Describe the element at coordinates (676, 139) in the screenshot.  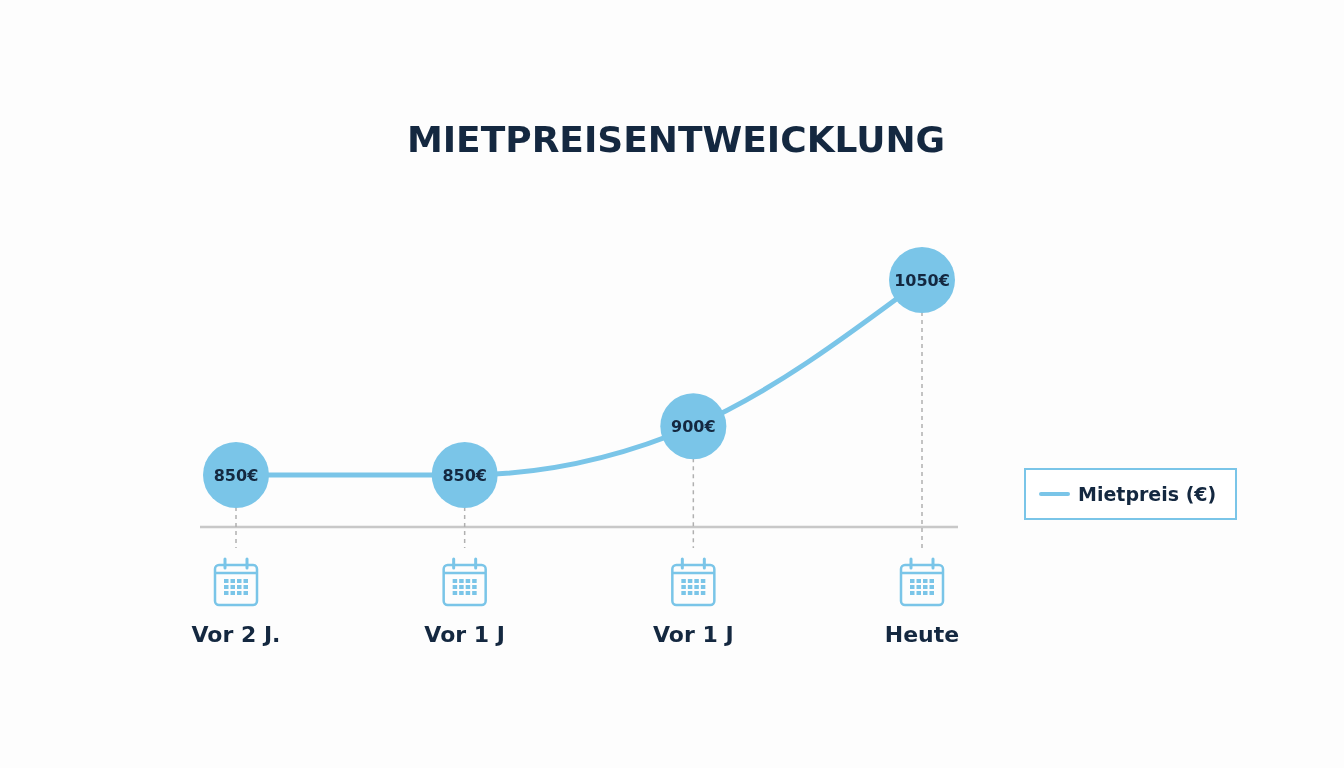
I see `chart-title: MIETPREISENTWEICKLUNG` at that location.